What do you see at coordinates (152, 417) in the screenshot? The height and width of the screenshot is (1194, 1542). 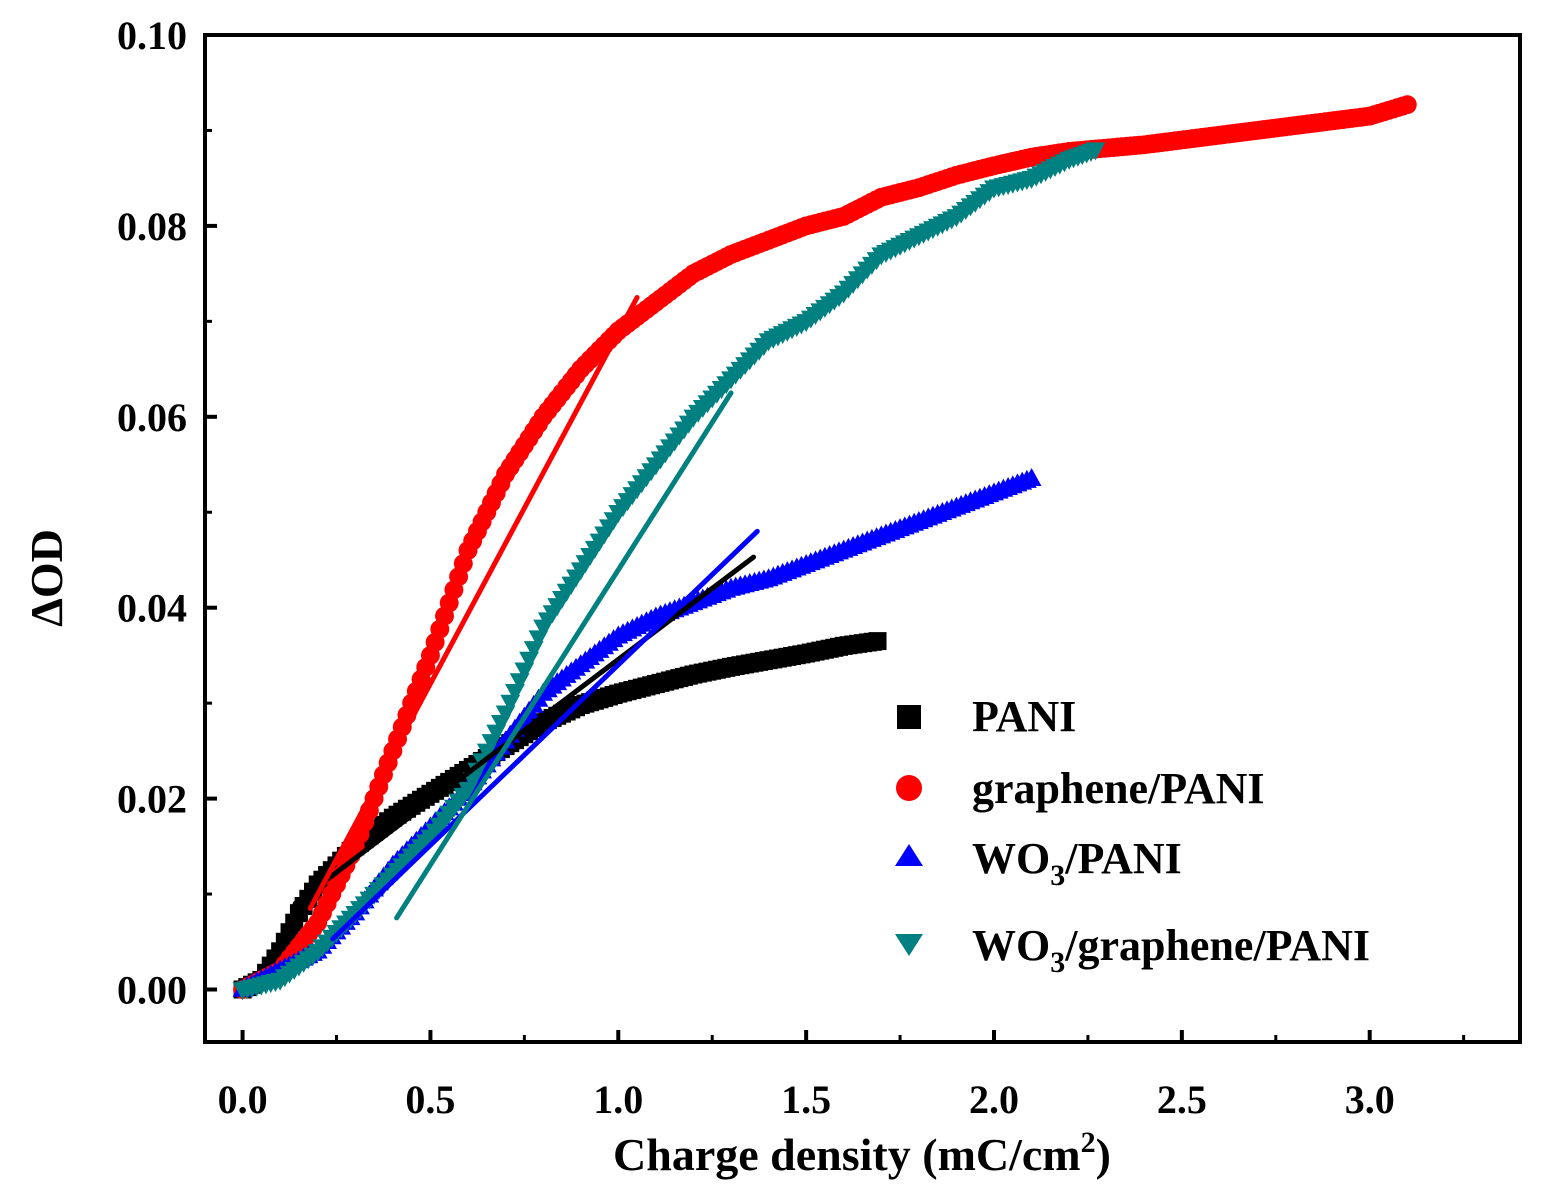 I see `y-tick-label: 0.06` at bounding box center [152, 417].